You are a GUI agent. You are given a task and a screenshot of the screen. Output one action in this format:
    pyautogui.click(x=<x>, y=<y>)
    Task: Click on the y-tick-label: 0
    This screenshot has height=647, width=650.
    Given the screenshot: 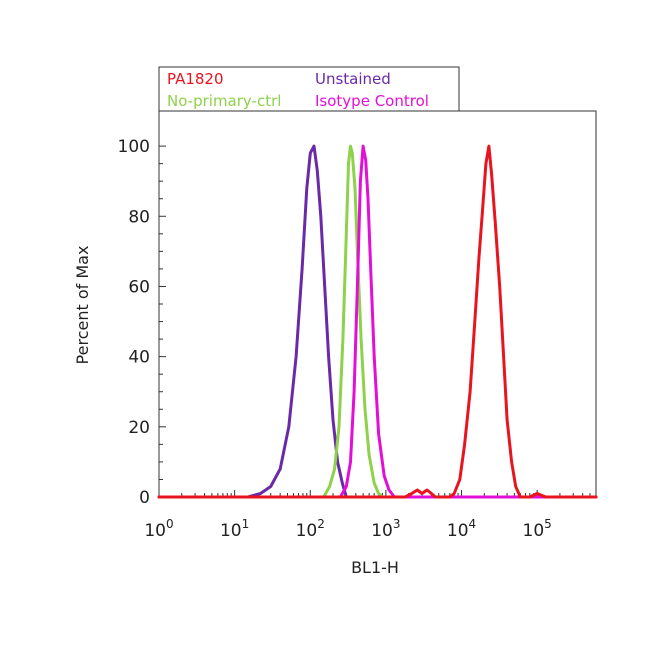 What is the action you would take?
    pyautogui.click(x=144, y=498)
    